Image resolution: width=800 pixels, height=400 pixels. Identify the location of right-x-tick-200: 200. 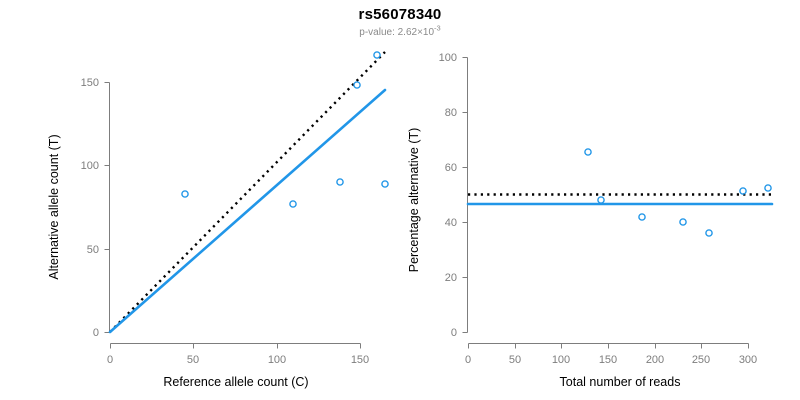
(655, 360).